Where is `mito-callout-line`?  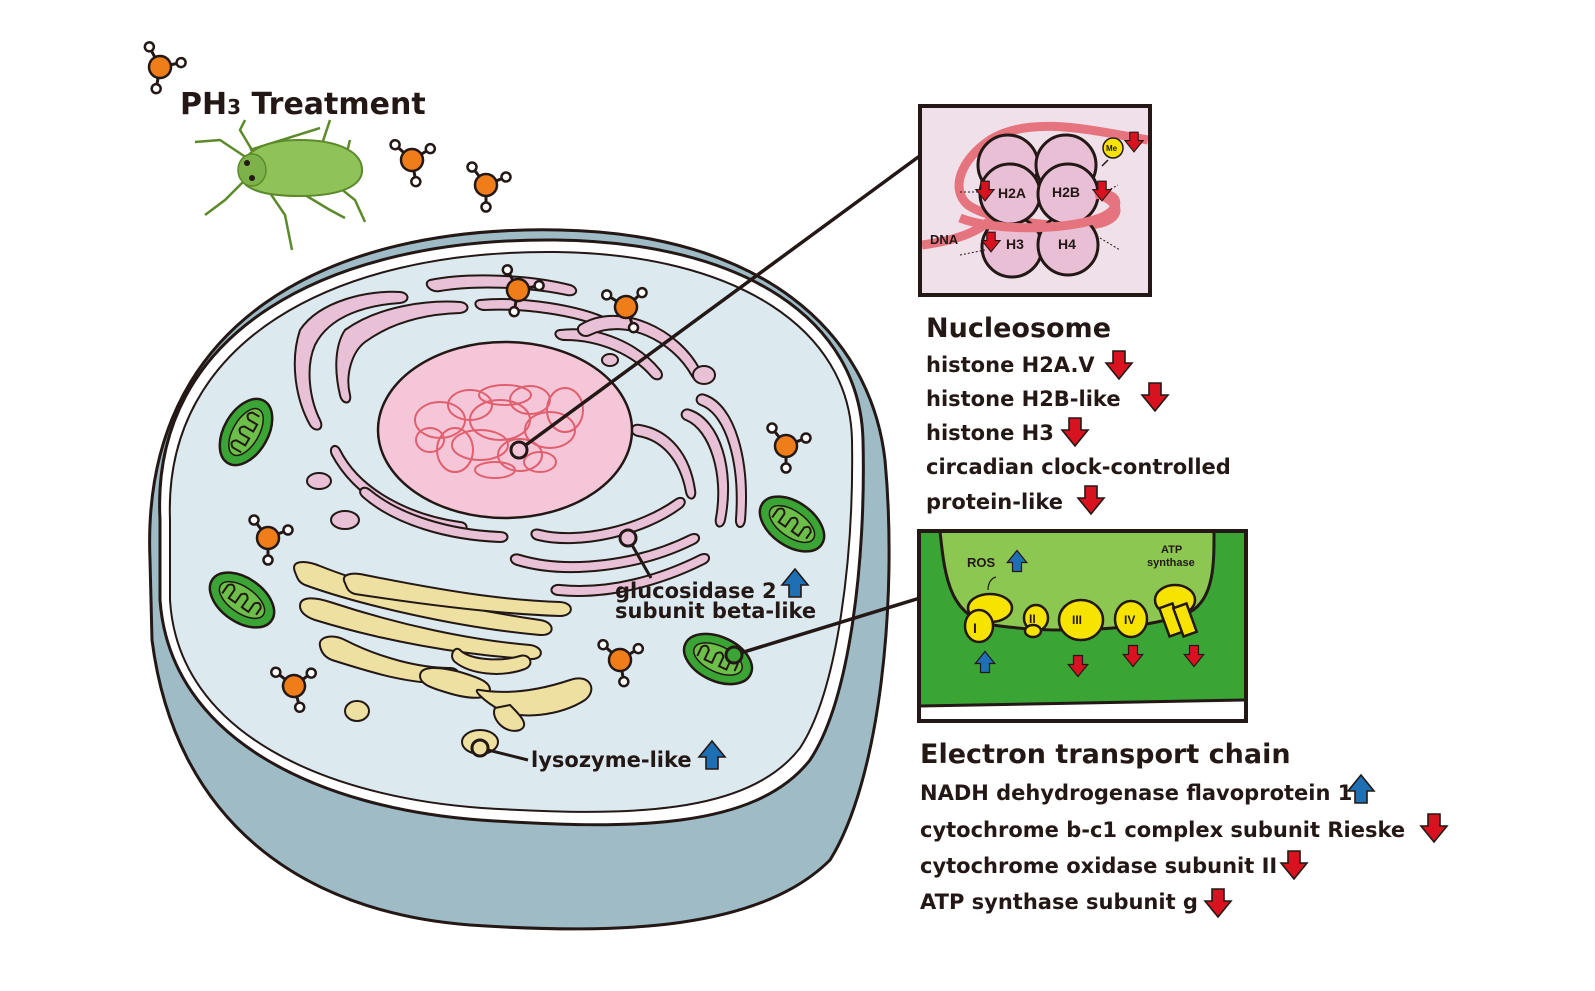 mito-callout-line is located at coordinates (827, 626).